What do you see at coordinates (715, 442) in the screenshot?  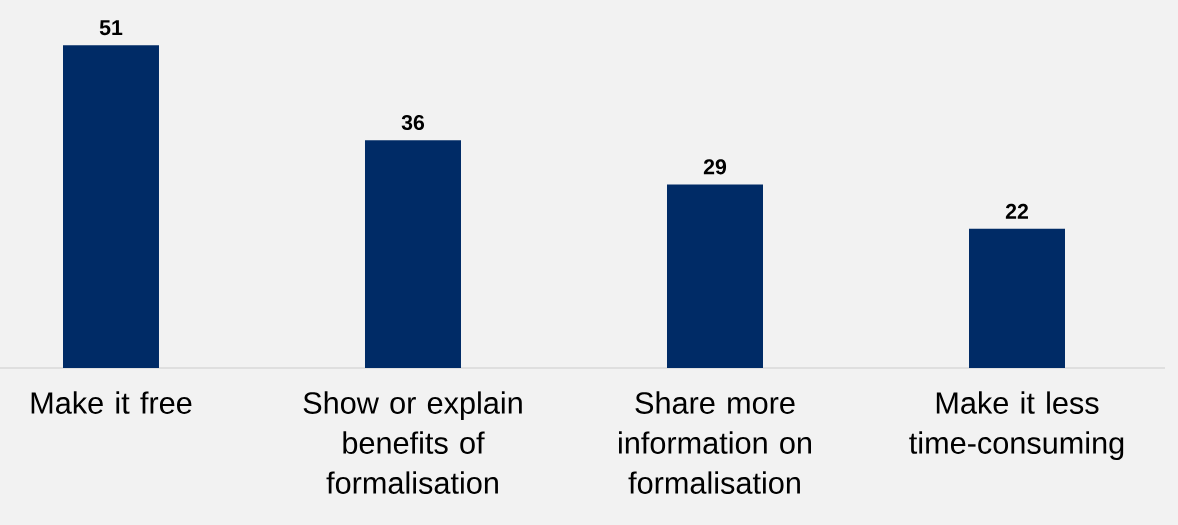 I see `x-tick-label: Share more information on formalisation` at bounding box center [715, 442].